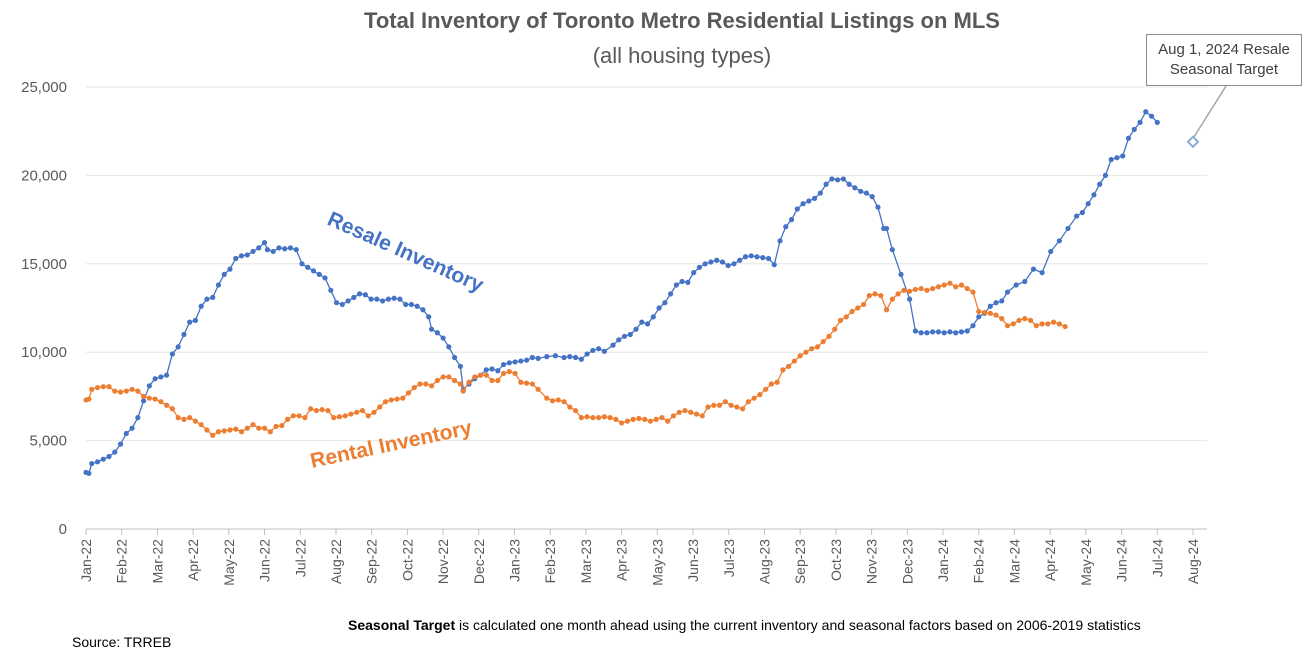  What do you see at coordinates (44, 175) in the screenshot?
I see `y-tick-label: 20,000` at bounding box center [44, 175].